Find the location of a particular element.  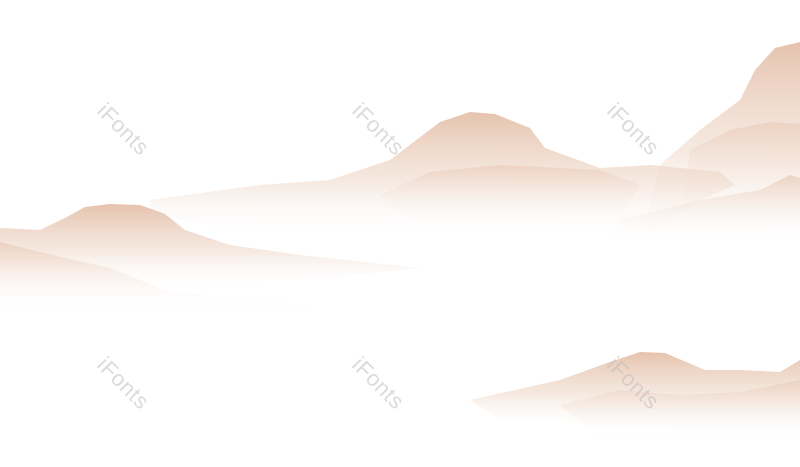

mountain-right-low is located at coordinates (705, 210).